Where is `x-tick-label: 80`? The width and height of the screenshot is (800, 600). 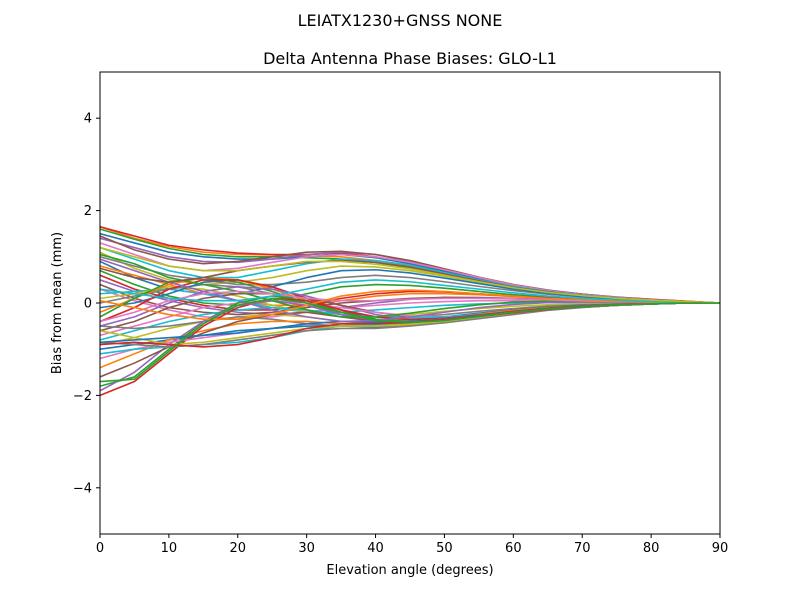
x-tick-label: 80 is located at coordinates (651, 548).